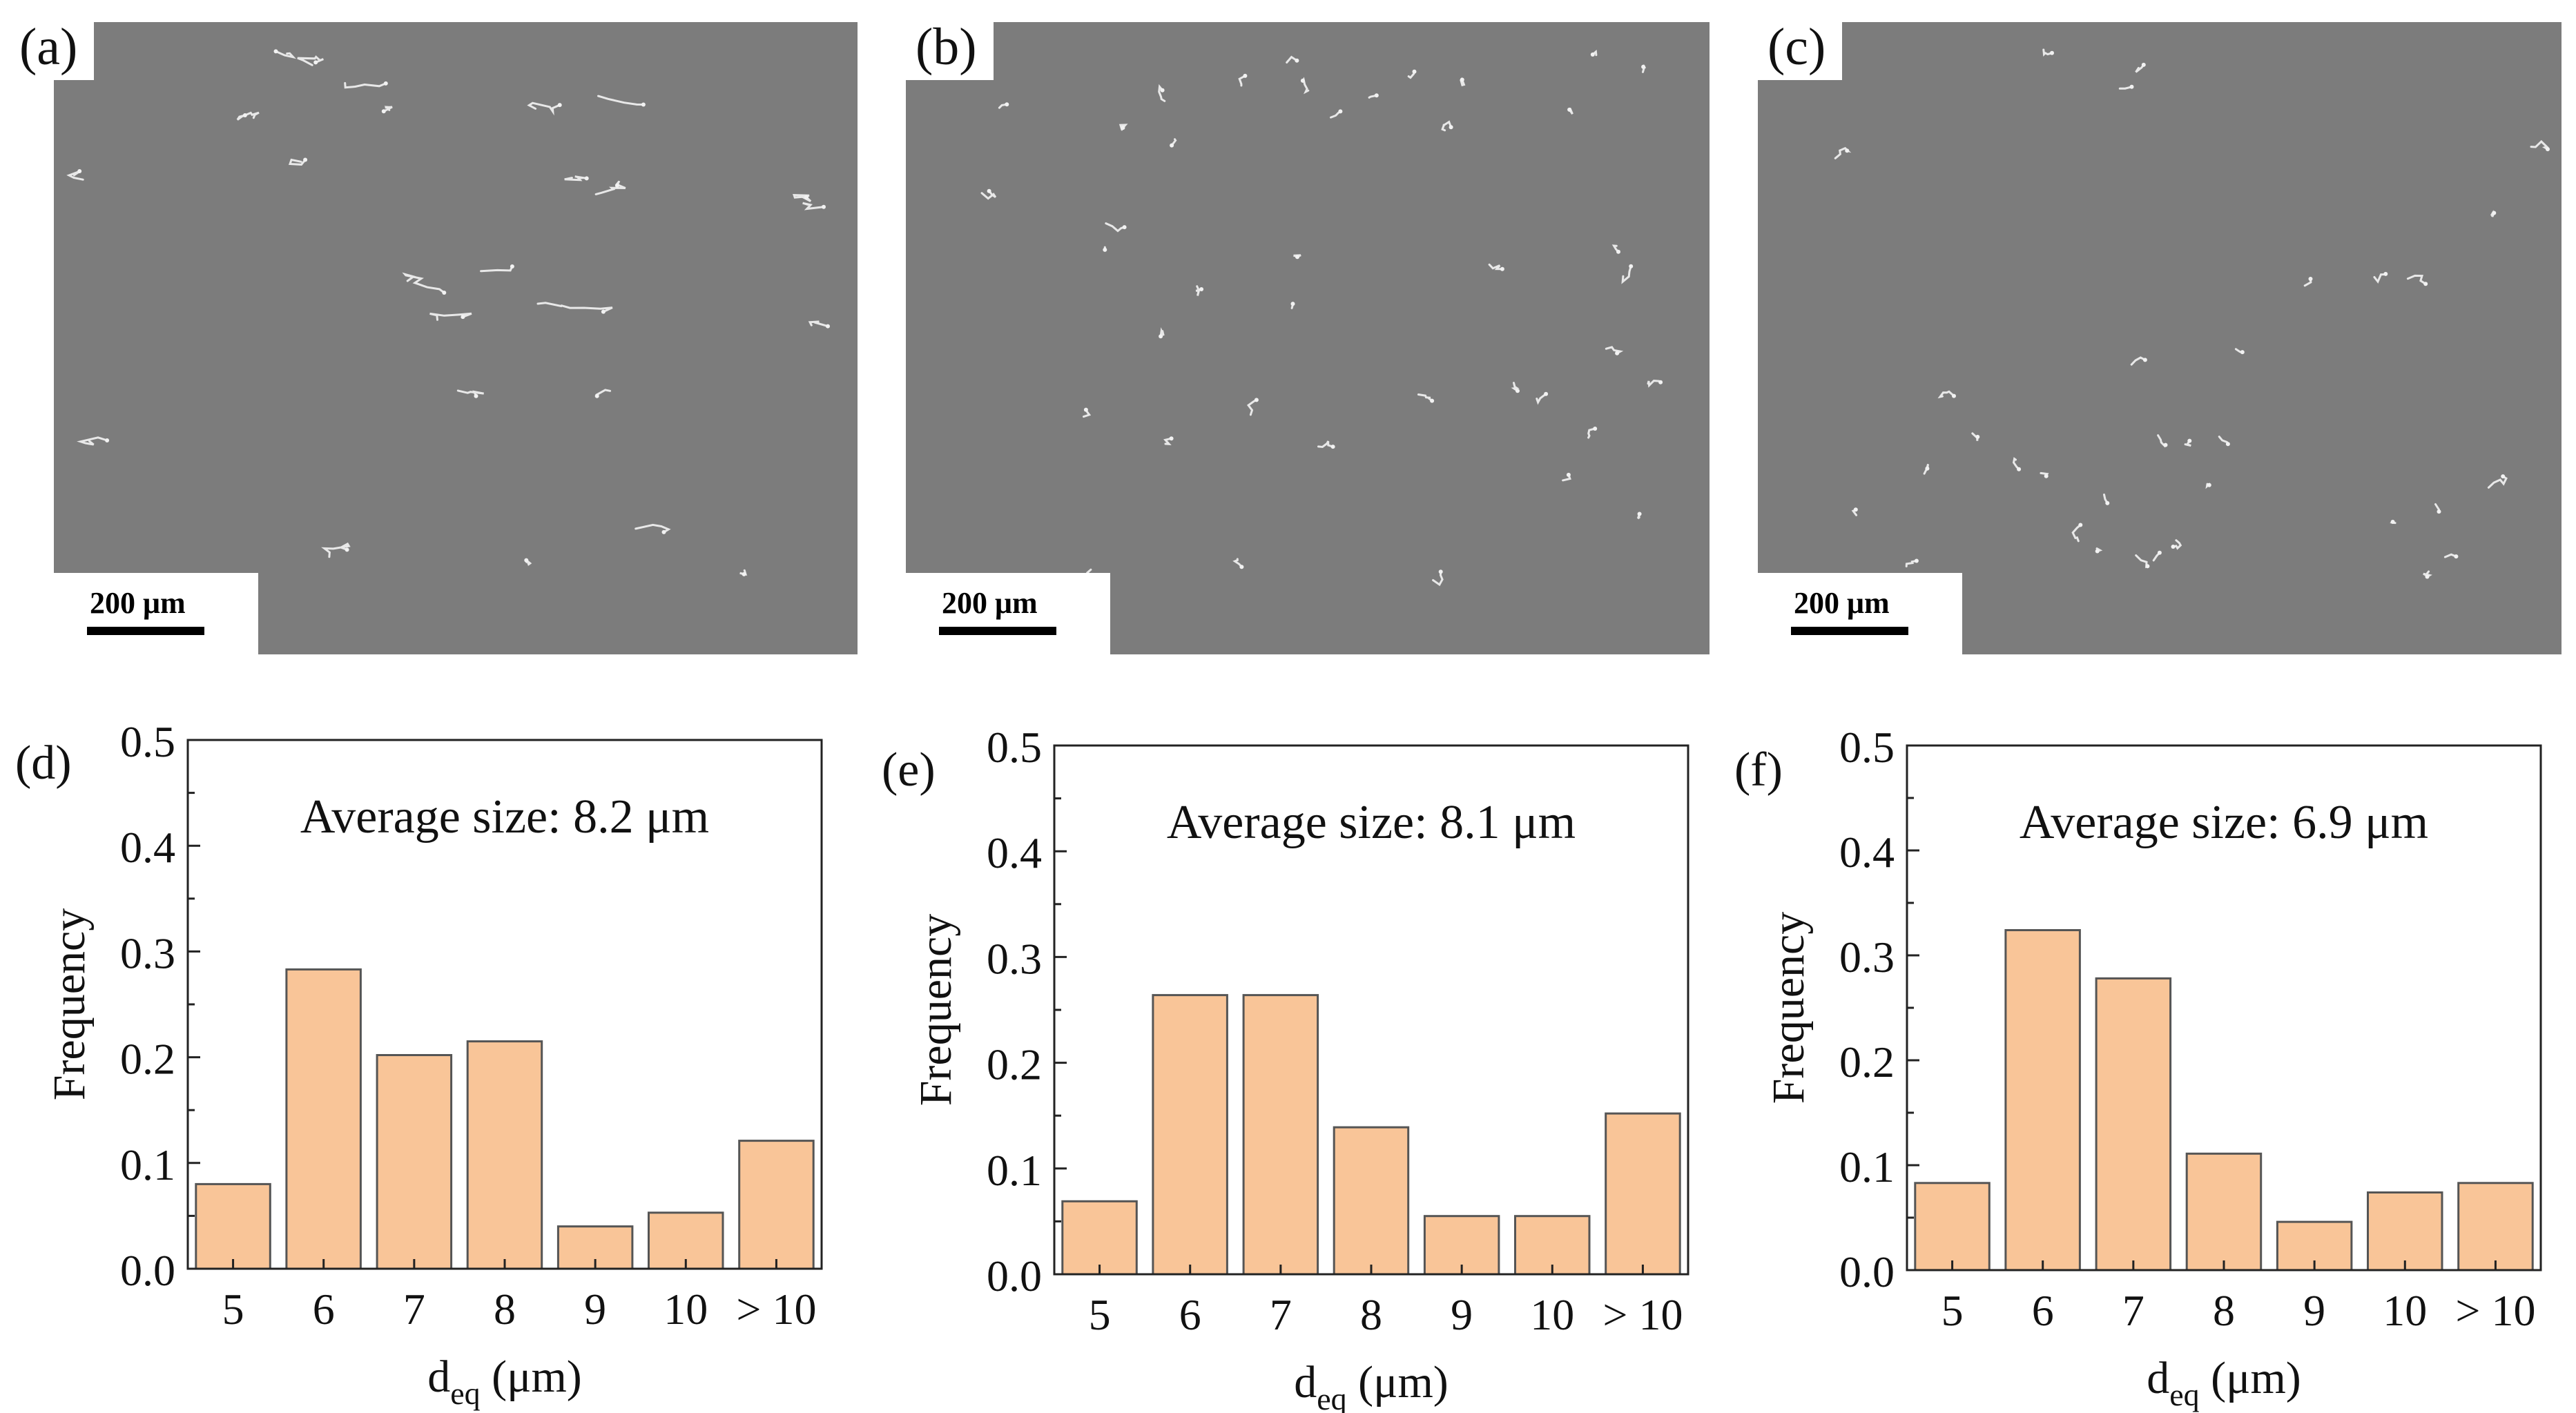 The image size is (2576, 1413). Describe the element at coordinates (1842, 603) in the screenshot. I see `scale-text-c: 200 μm` at that location.